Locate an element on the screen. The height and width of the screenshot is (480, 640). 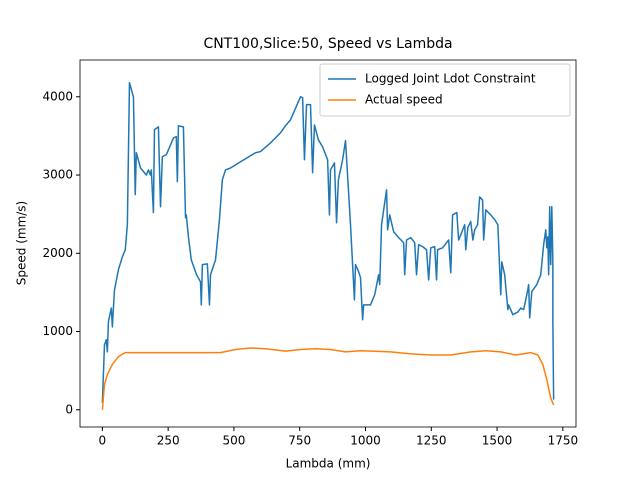
x-tick-label: 0 is located at coordinates (103, 441).